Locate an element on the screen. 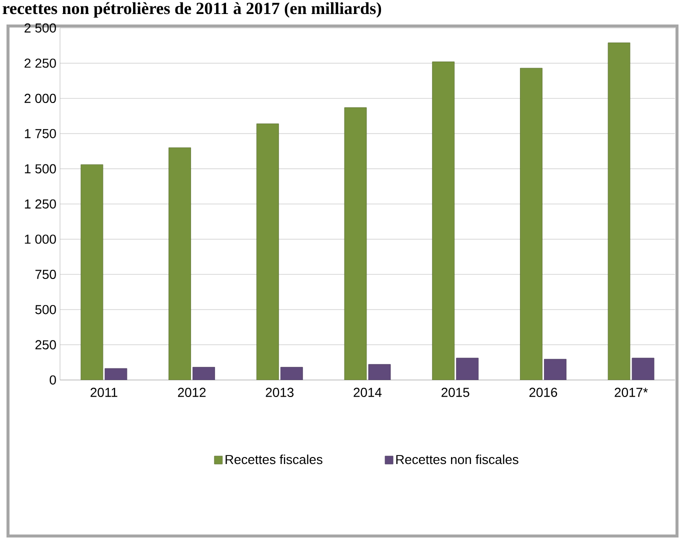 This screenshot has width=681, height=540. y-tick-label: 1 000 is located at coordinates (40, 239).